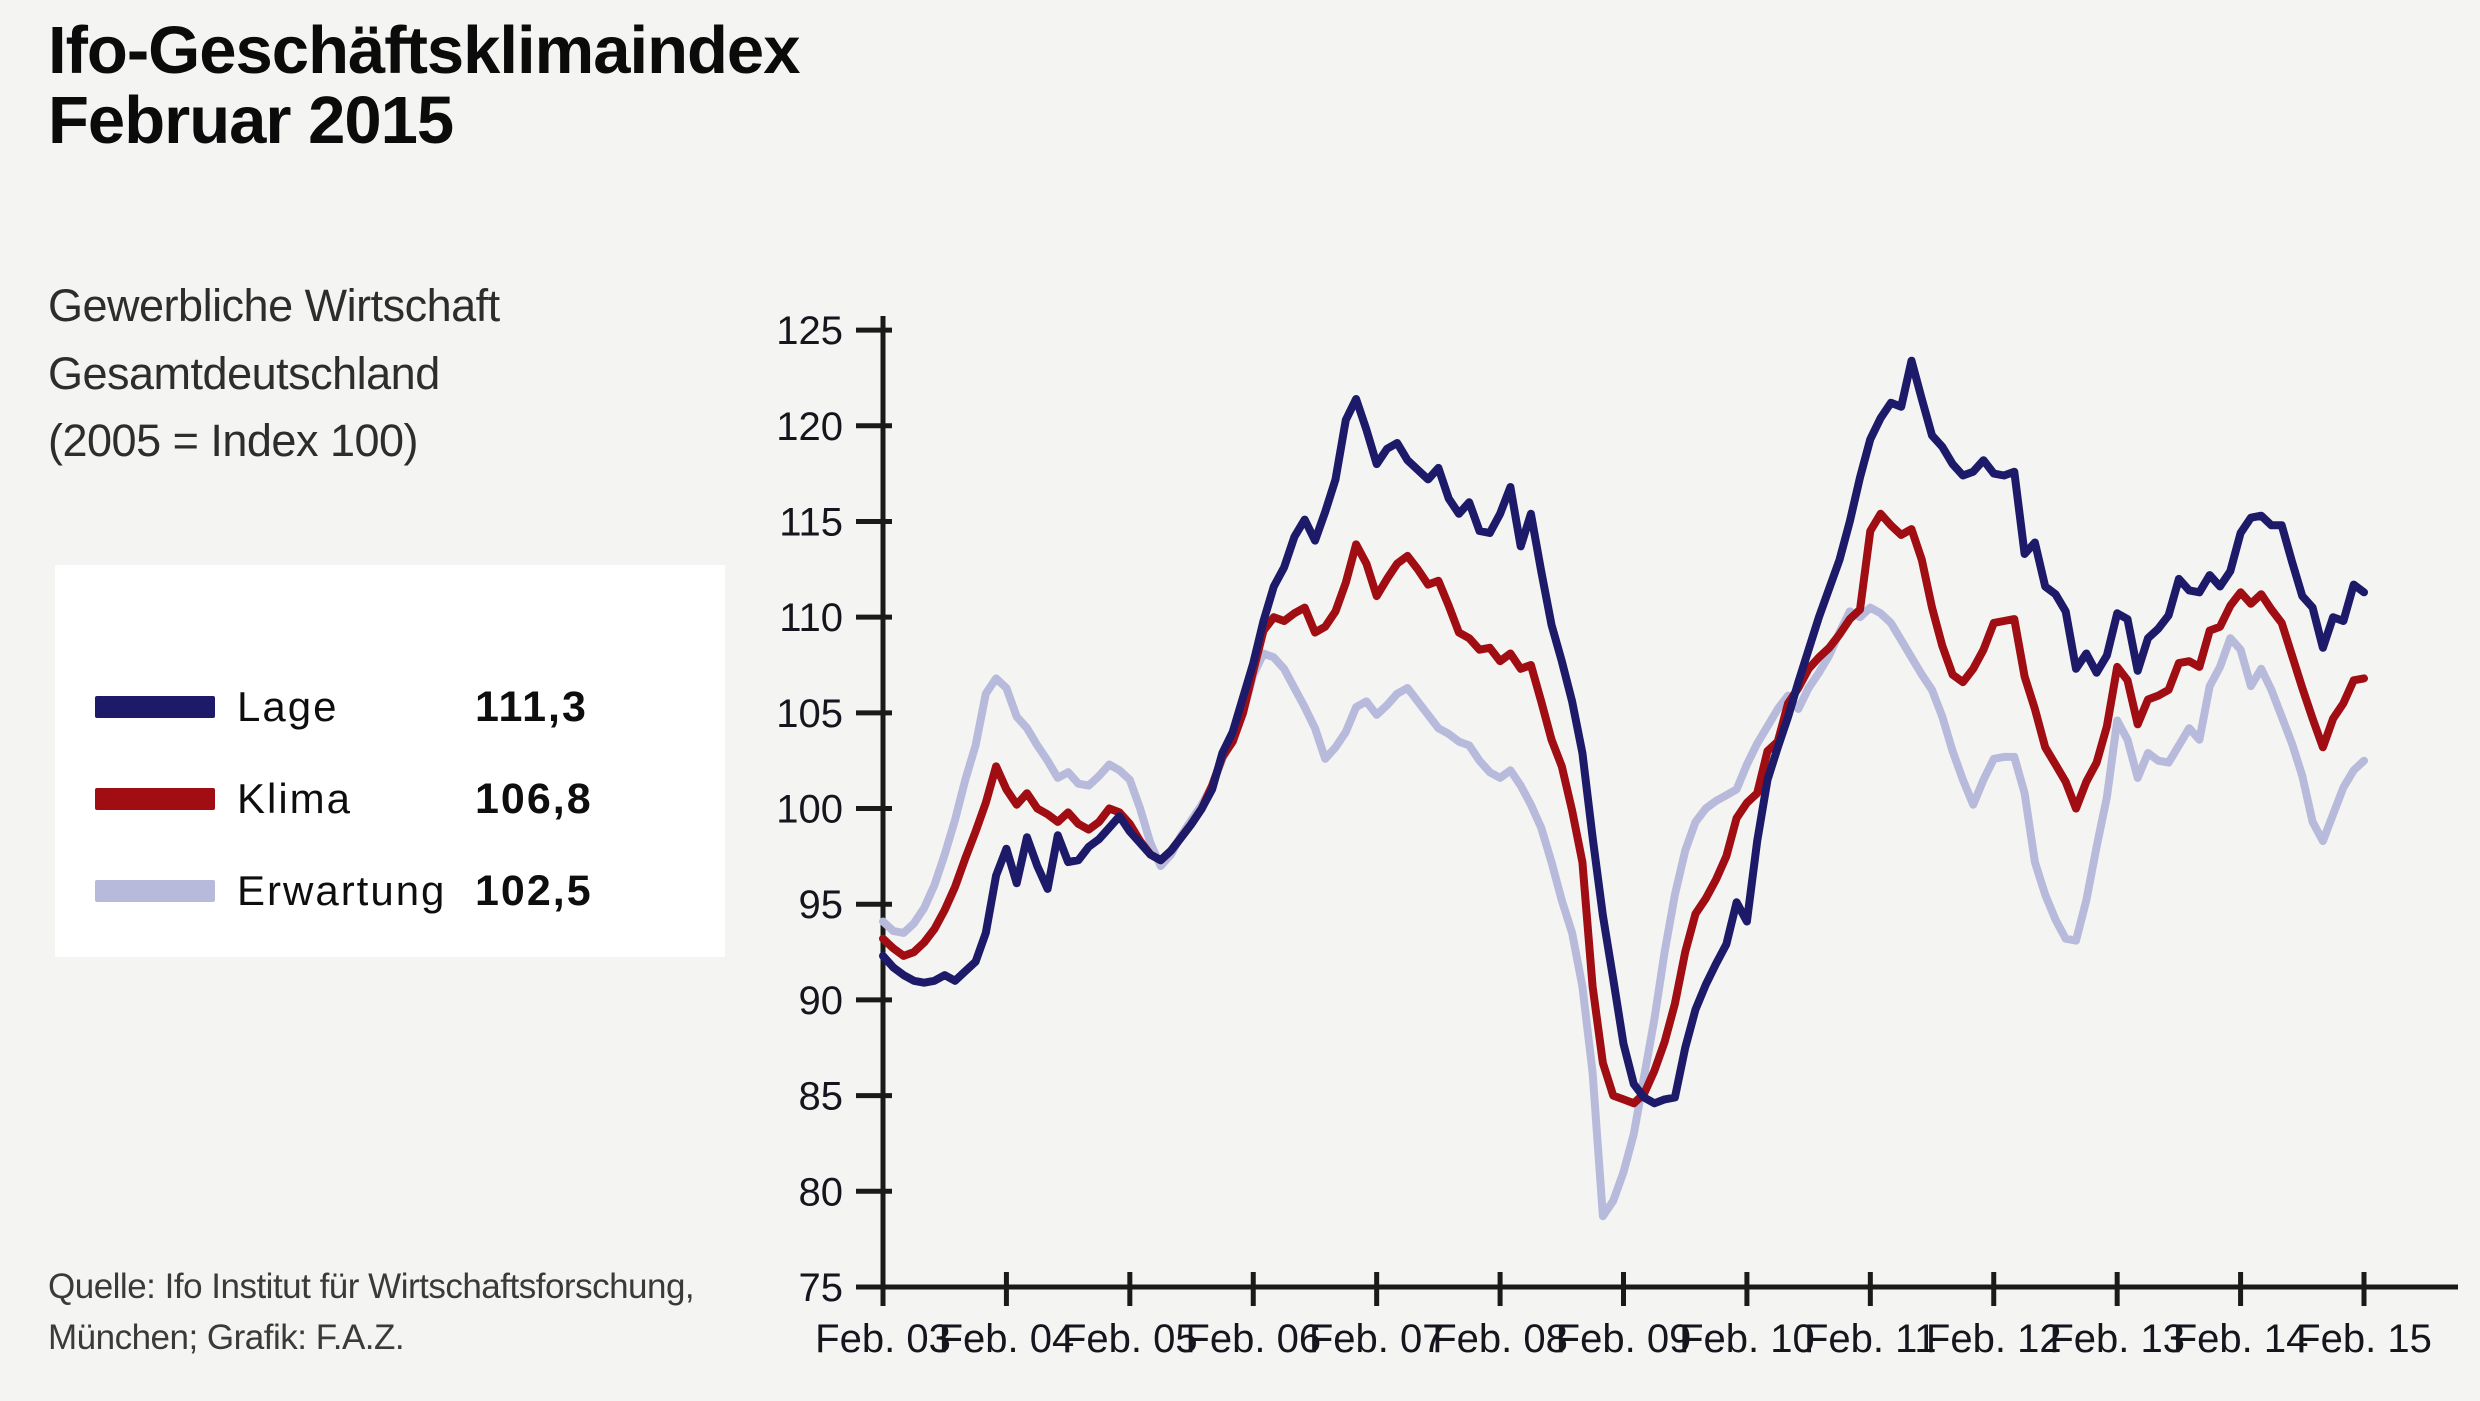 The image size is (2480, 1401). What do you see at coordinates (883, 1339) in the screenshot?
I see `x-tick-label: Feb. 03` at bounding box center [883, 1339].